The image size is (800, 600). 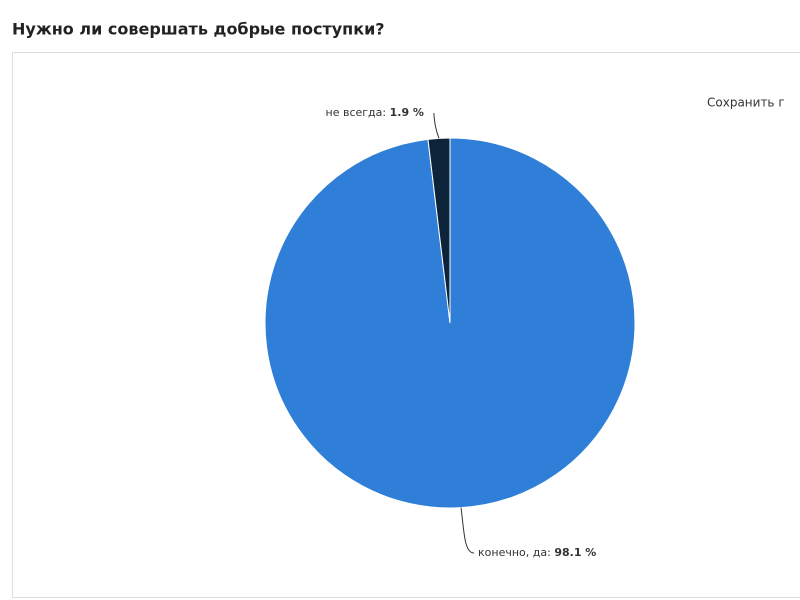 What do you see at coordinates (512, 552) in the screenshot?
I see `label-name: конечно, да` at bounding box center [512, 552].